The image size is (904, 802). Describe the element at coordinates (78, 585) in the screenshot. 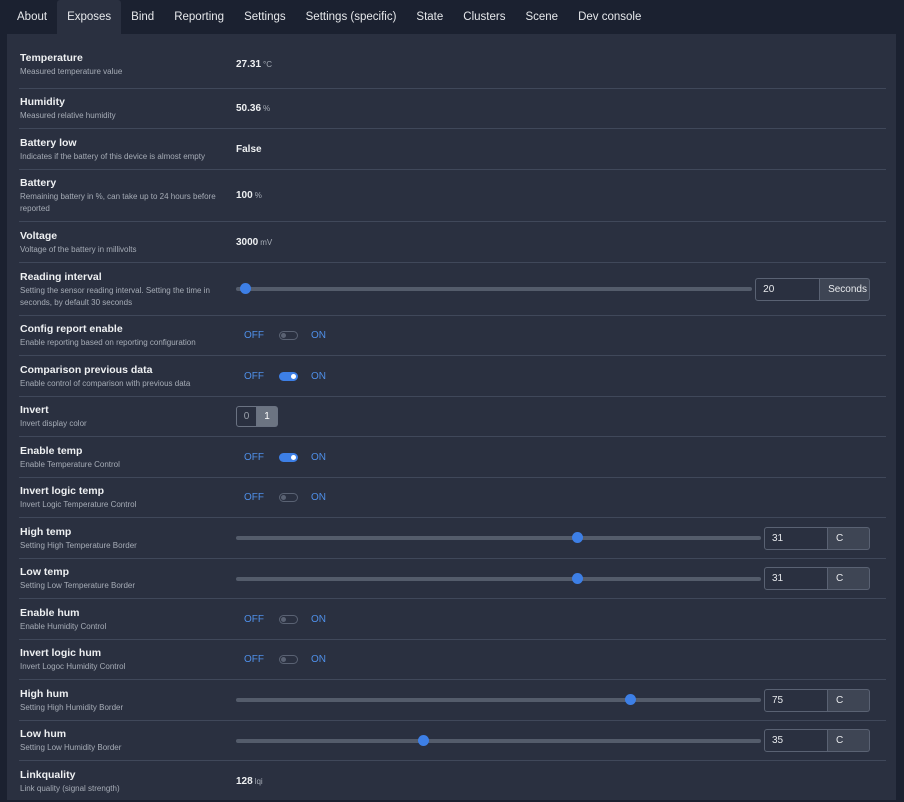

I see `row-desc: Setting Low Temperature Border` at that location.